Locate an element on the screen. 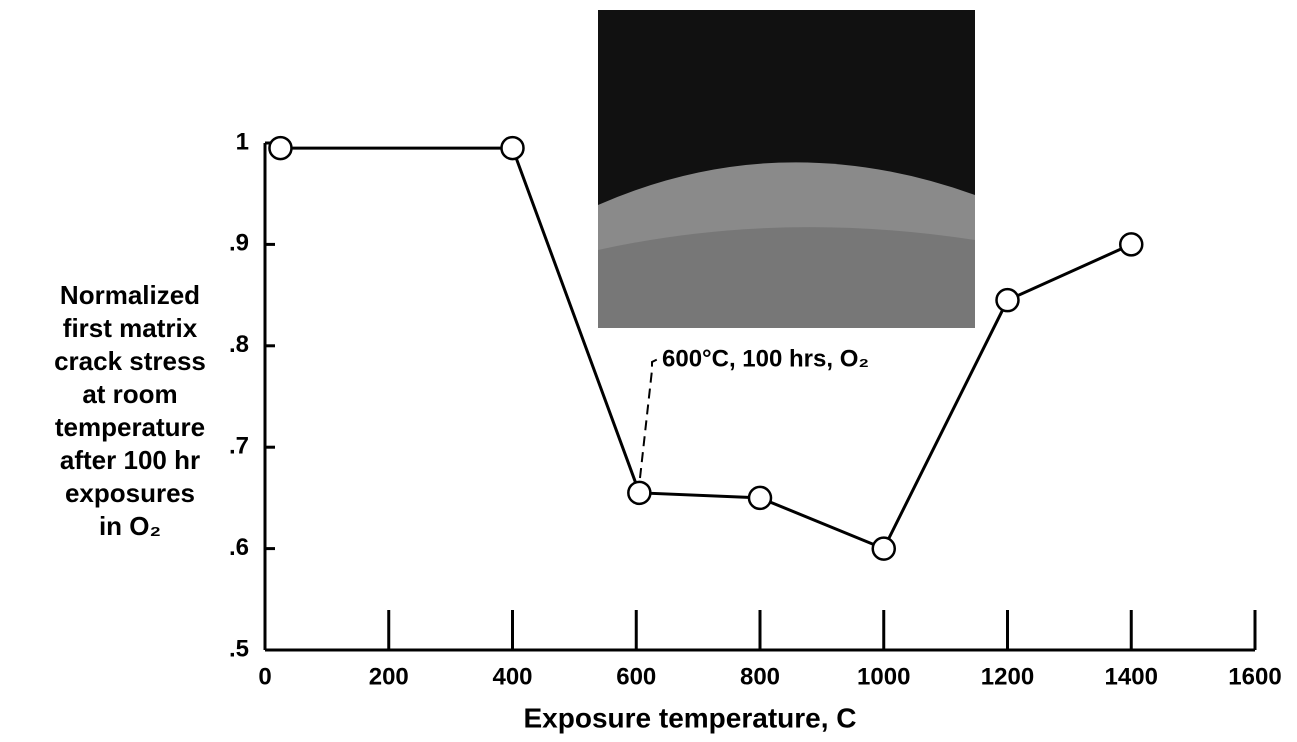 Image resolution: width=1297 pixels, height=742 pixels. y-tick-label: .5 is located at coordinates (239, 648).